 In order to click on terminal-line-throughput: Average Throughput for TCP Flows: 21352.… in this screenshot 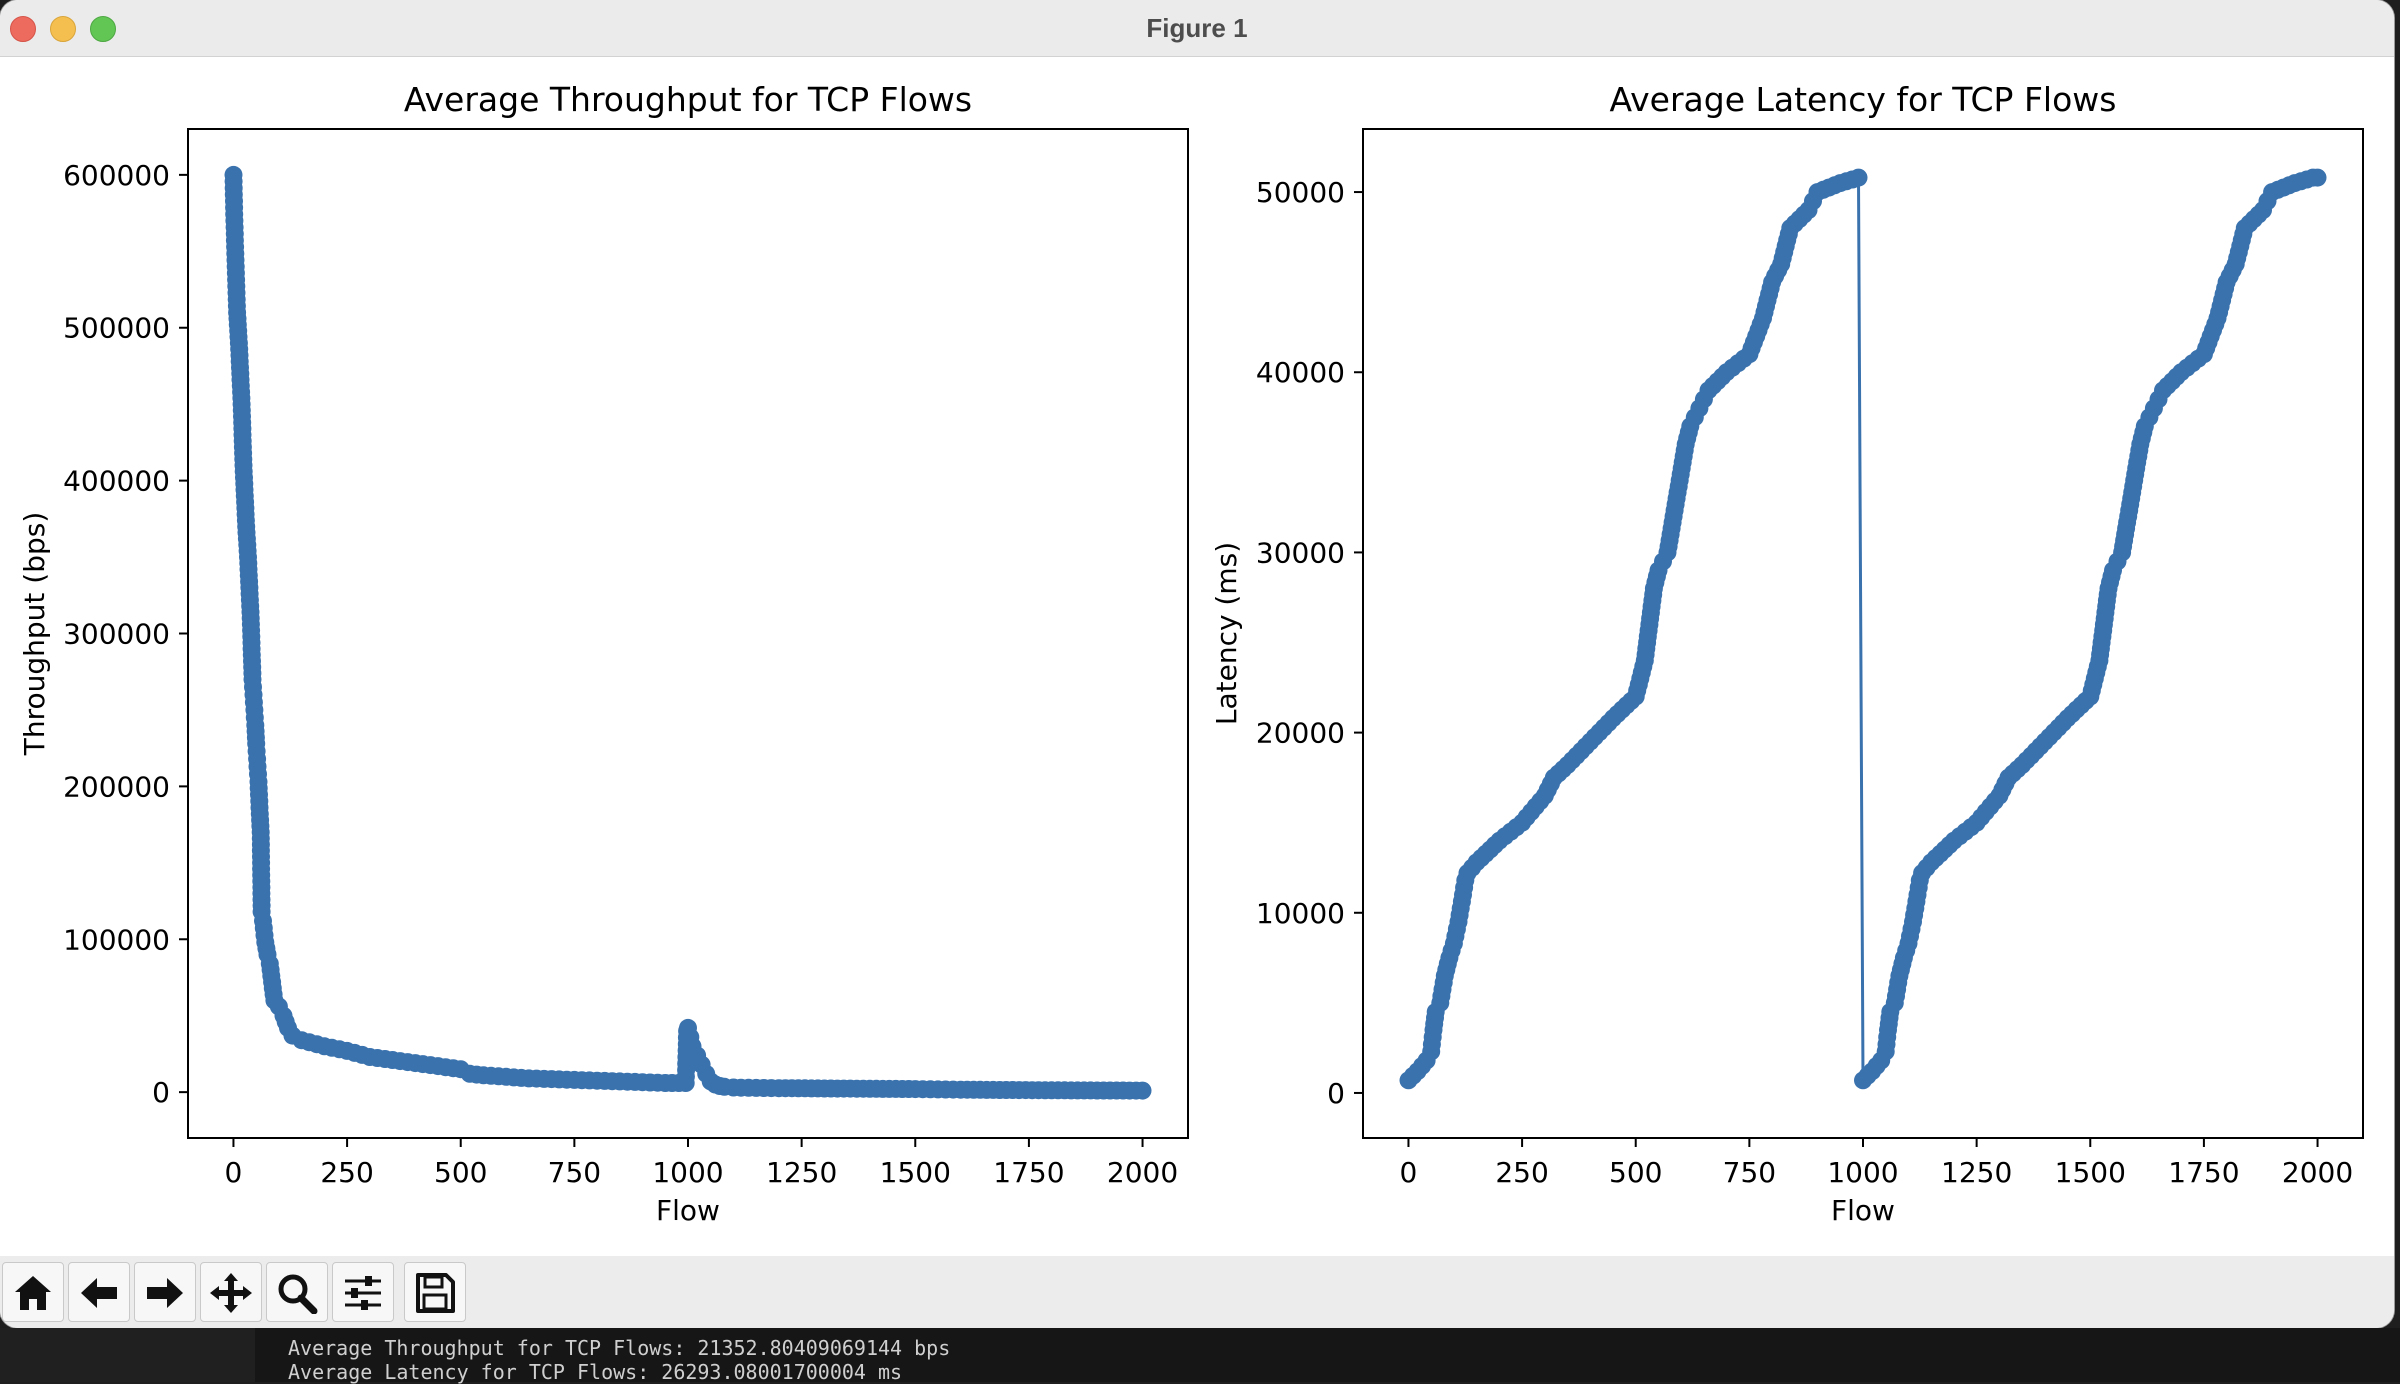, I will do `click(619, 1348)`.